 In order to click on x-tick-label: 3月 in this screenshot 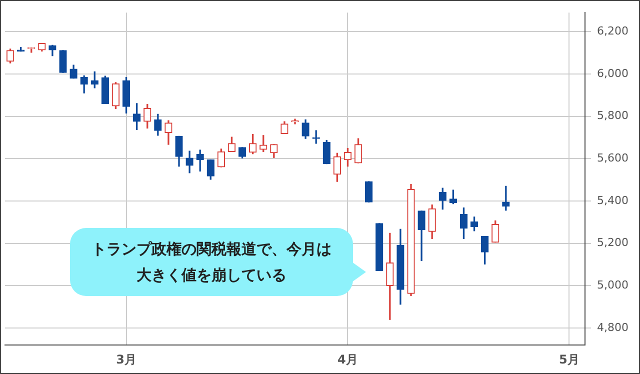, I will do `click(126, 359)`.